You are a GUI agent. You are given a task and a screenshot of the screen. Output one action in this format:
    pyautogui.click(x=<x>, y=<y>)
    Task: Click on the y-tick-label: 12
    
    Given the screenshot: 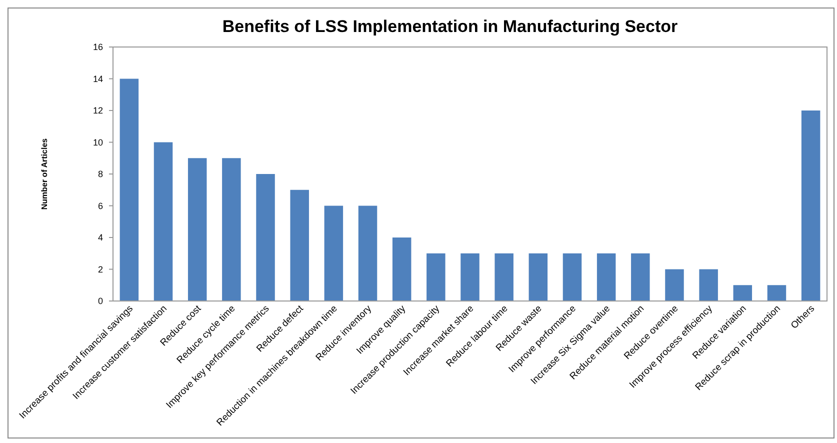 What is the action you would take?
    pyautogui.click(x=97, y=111)
    